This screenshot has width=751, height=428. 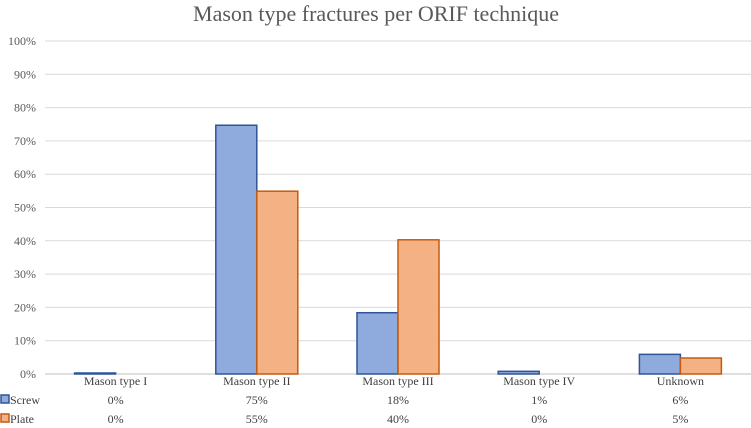 I want to click on legend-label-plate: Plate, so click(x=22, y=419).